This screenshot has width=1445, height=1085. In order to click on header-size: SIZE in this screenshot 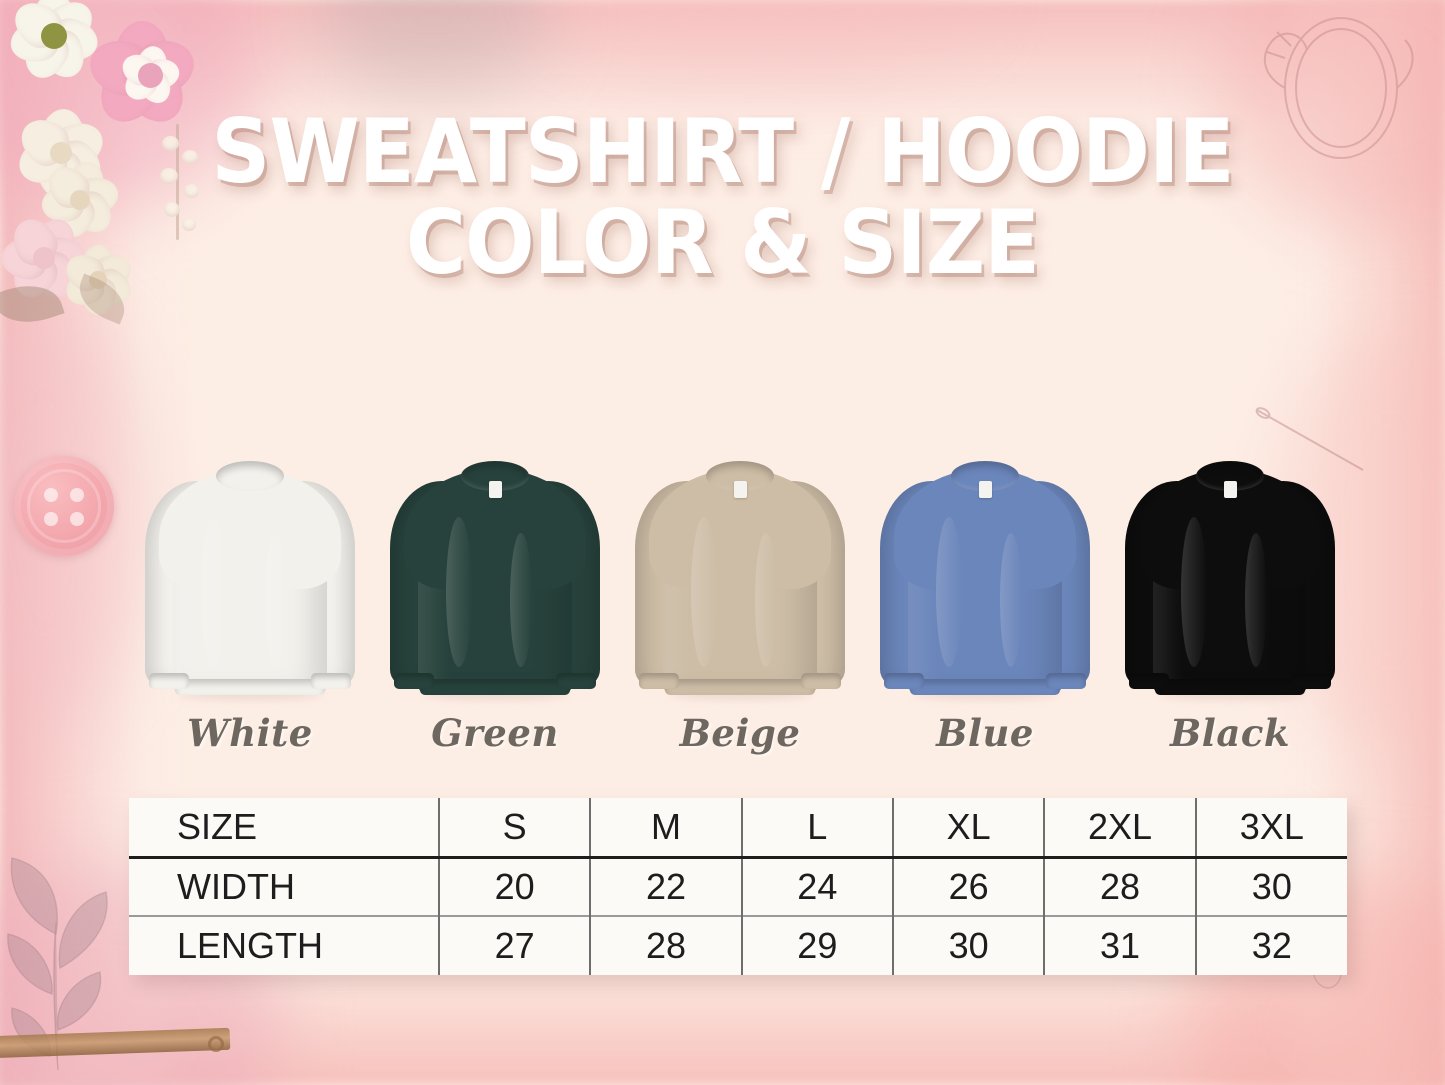, I will do `click(284, 828)`.